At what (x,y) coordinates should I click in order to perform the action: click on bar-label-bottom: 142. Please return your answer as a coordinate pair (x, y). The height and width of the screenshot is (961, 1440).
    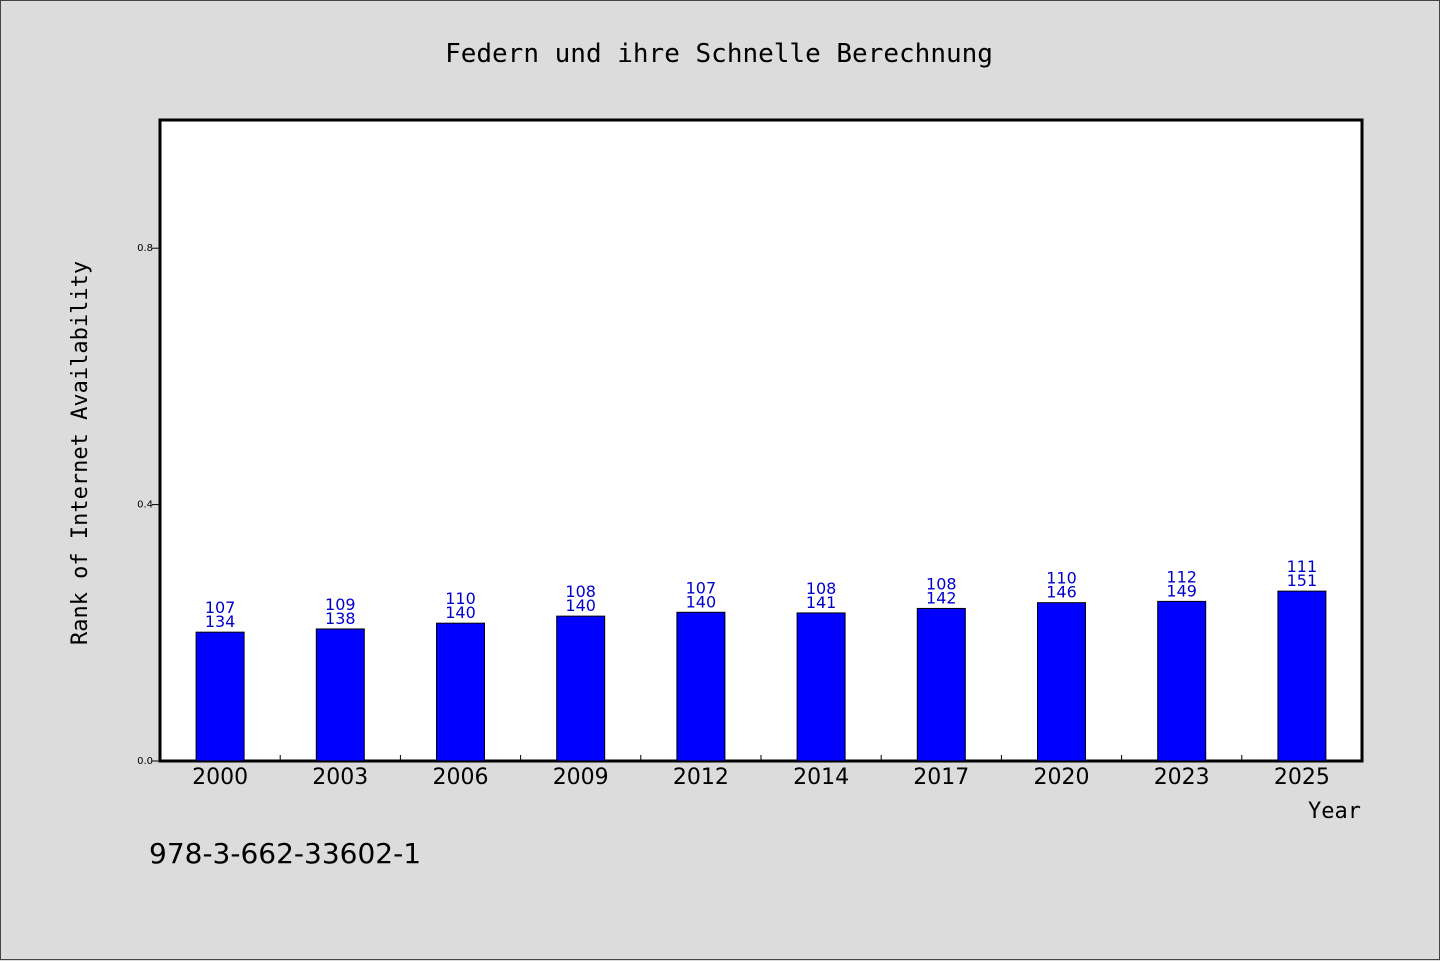
    Looking at the image, I should click on (941, 597).